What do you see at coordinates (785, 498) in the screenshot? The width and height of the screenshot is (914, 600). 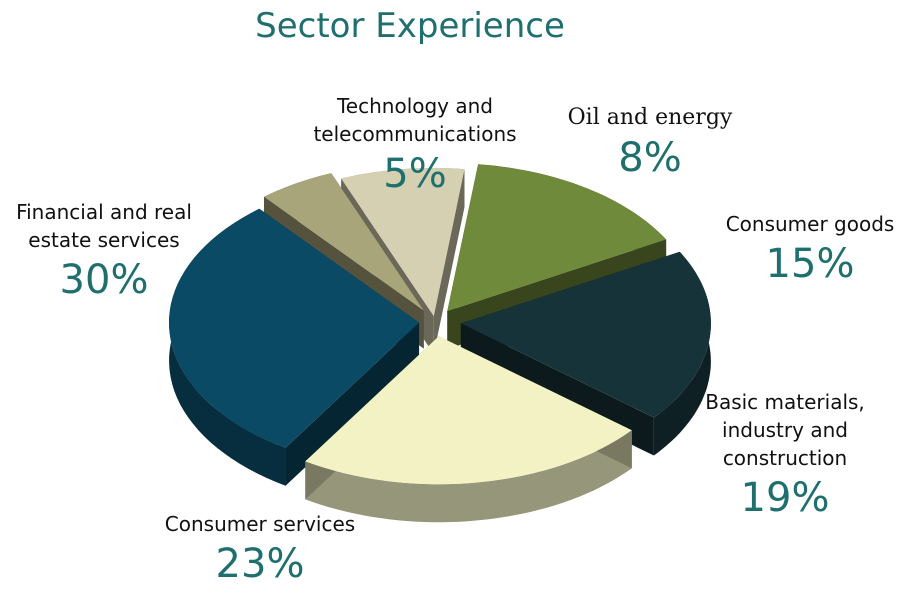 I see `slice-value-basic-materials: 19%` at bounding box center [785, 498].